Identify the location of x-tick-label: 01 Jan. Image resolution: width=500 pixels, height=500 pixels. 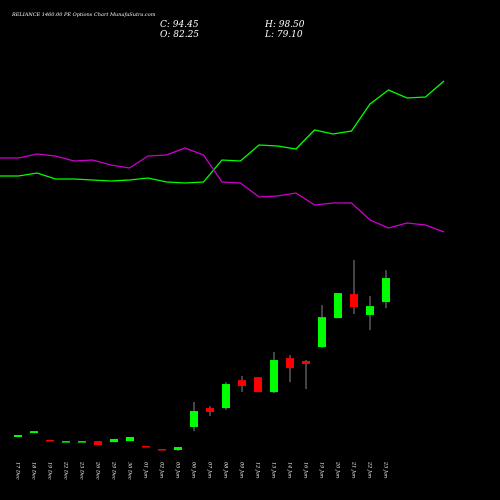
(146, 470).